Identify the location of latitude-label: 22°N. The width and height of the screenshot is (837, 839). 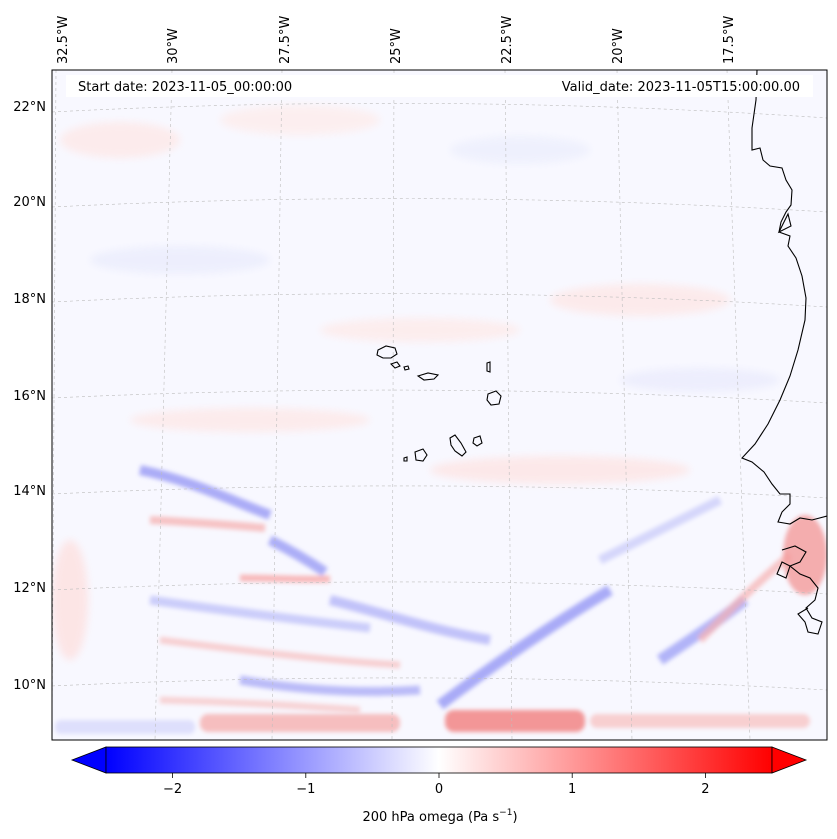
(29, 107).